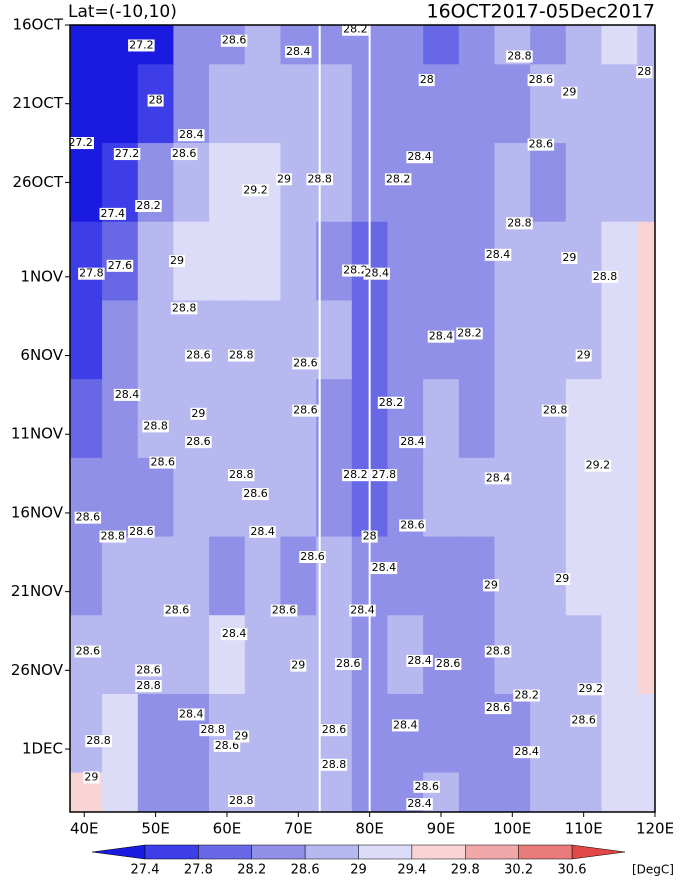 The width and height of the screenshot is (680, 880). Describe the element at coordinates (37, 670) in the screenshot. I see `y-tick-label: 26NOV` at that location.